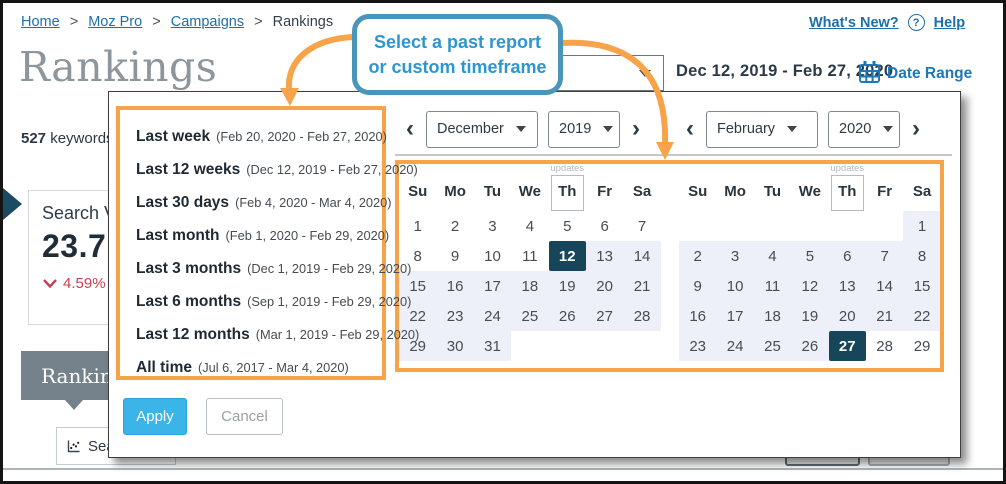 This screenshot has width=1006, height=484. Describe the element at coordinates (482, 129) in the screenshot. I see `month-select: December` at that location.